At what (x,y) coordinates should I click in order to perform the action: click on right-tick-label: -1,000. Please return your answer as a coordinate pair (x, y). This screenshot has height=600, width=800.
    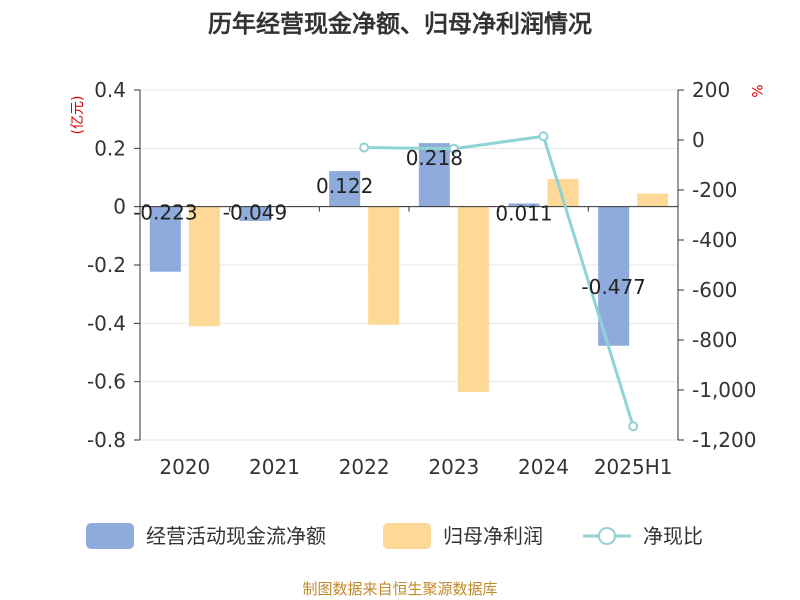
    Looking at the image, I should click on (724, 390).